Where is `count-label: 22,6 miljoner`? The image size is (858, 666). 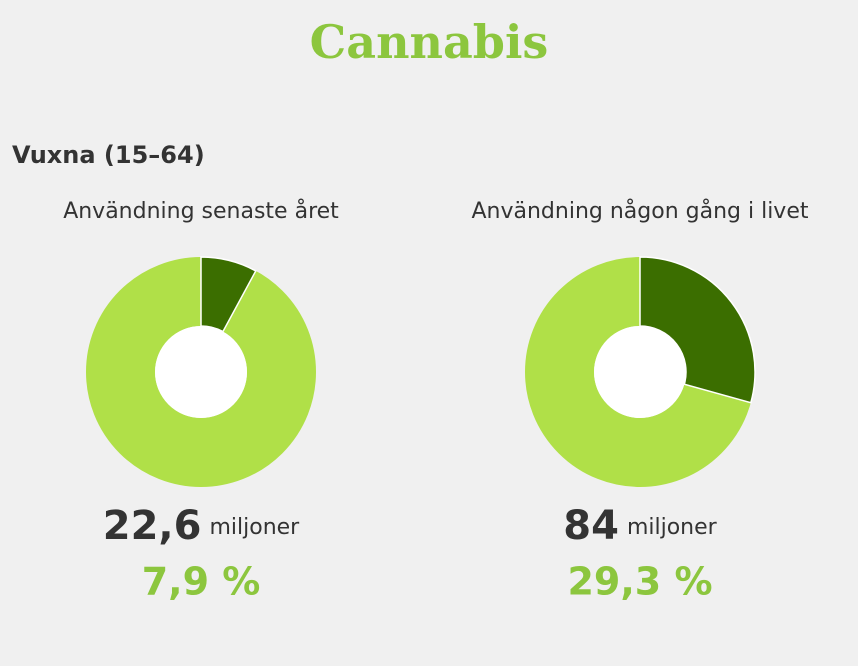
count-label: 22,6 miljoner is located at coordinates (201, 526).